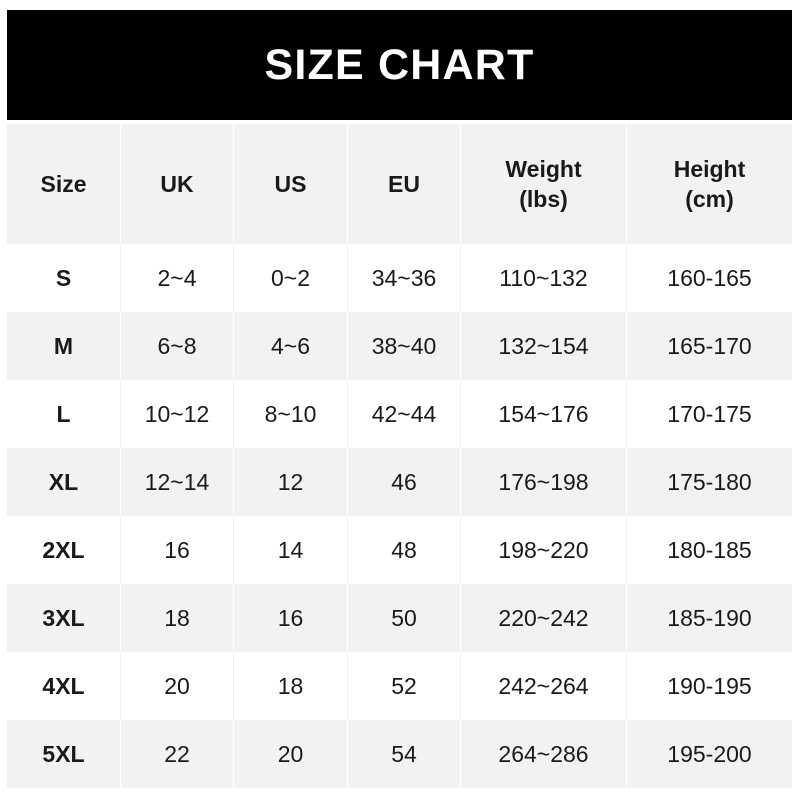 Image resolution: width=800 pixels, height=800 pixels. I want to click on cell-eu: 42~44, so click(404, 414).